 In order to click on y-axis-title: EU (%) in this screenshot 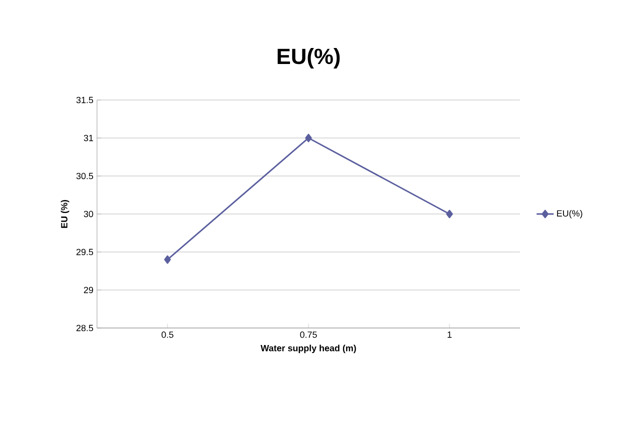, I will do `click(65, 214)`.